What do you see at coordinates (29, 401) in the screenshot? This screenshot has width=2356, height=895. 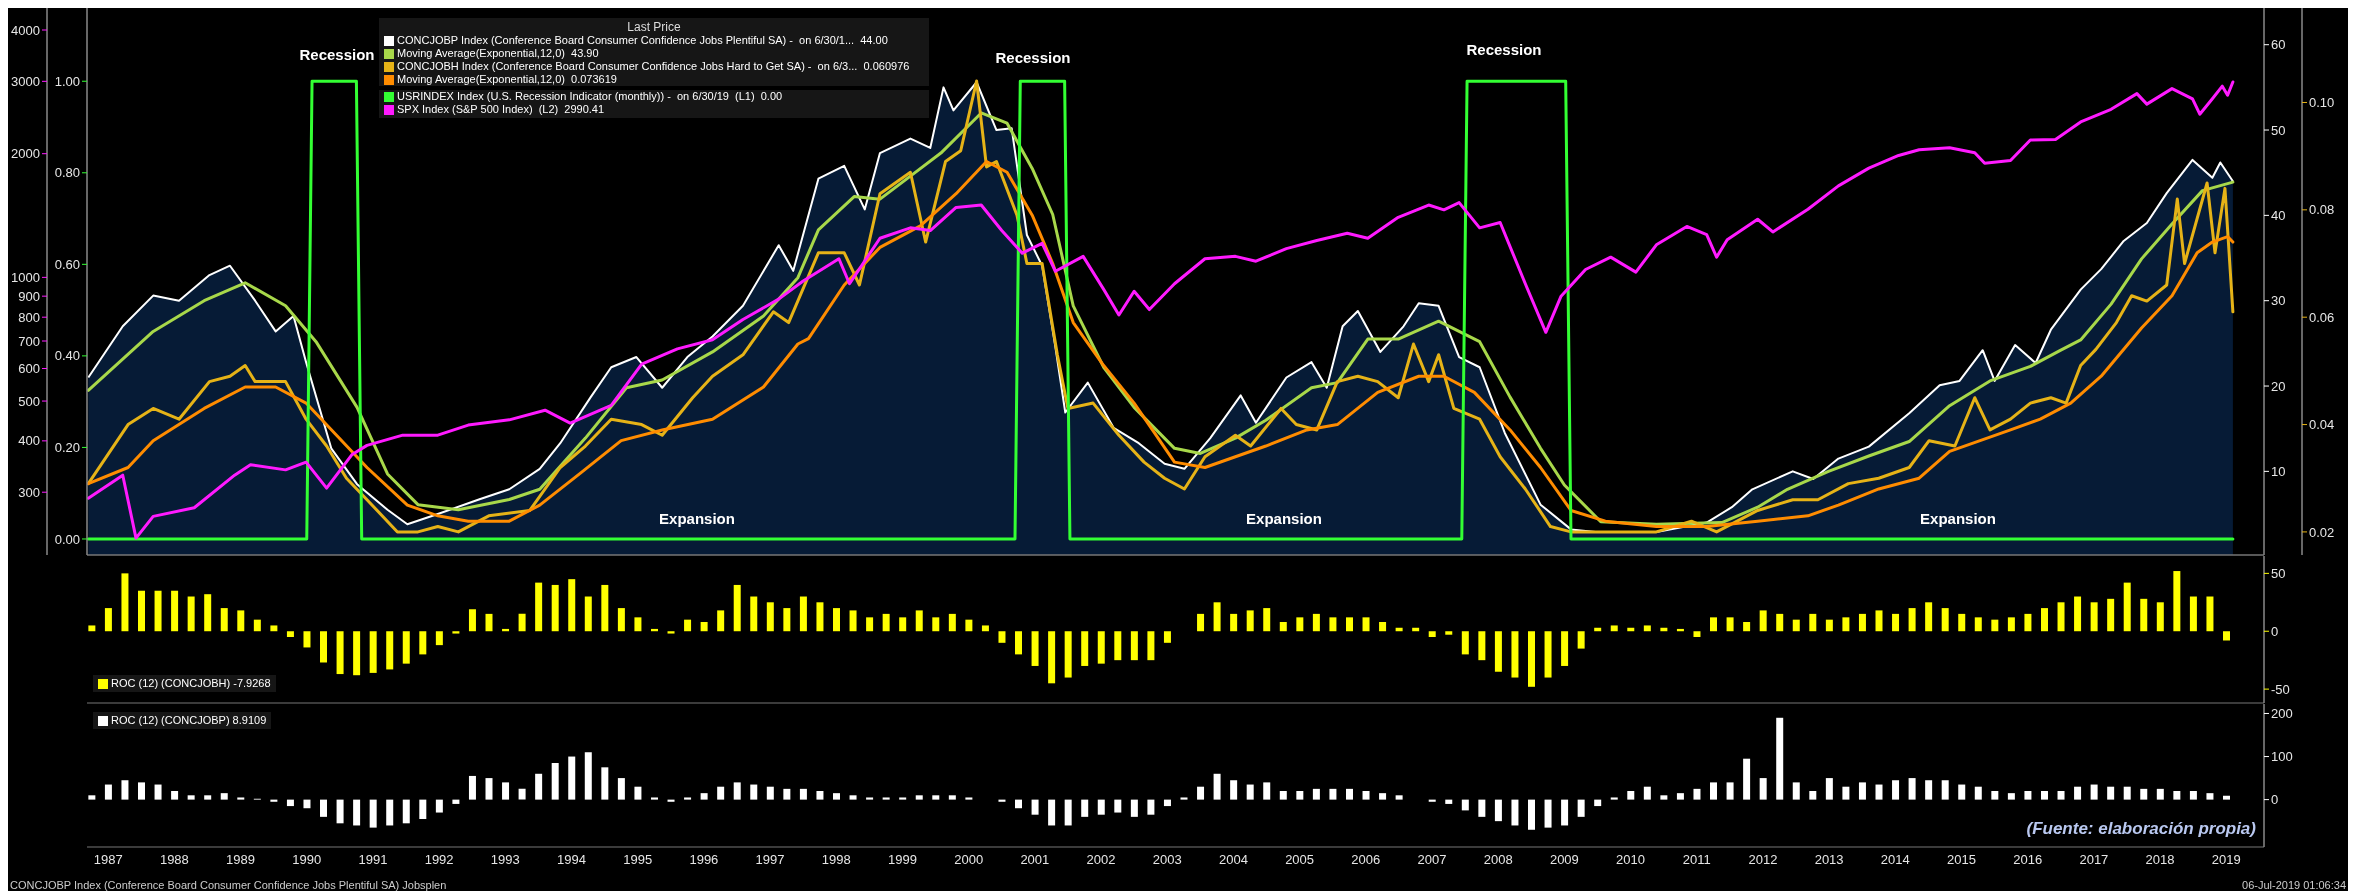 I see `y2-tick-label: 500` at bounding box center [29, 401].